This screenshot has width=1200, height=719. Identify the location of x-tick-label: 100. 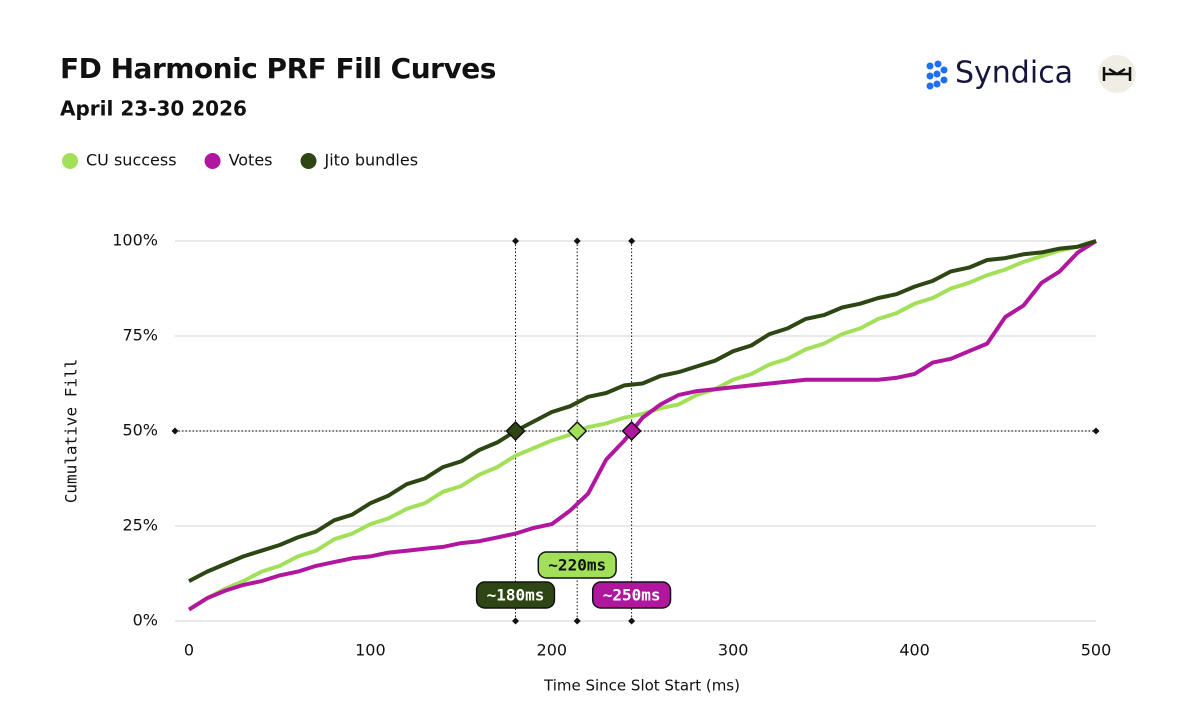
(370, 650).